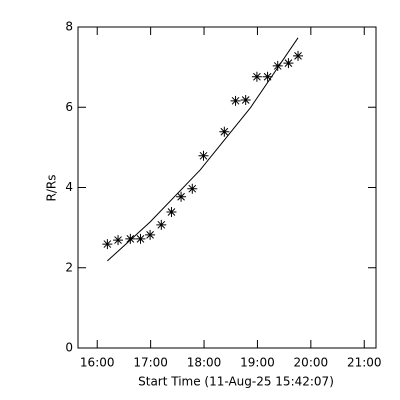 The width and height of the screenshot is (400, 400). What do you see at coordinates (150, 363) in the screenshot?
I see `x-tick-label: 17:00` at bounding box center [150, 363].